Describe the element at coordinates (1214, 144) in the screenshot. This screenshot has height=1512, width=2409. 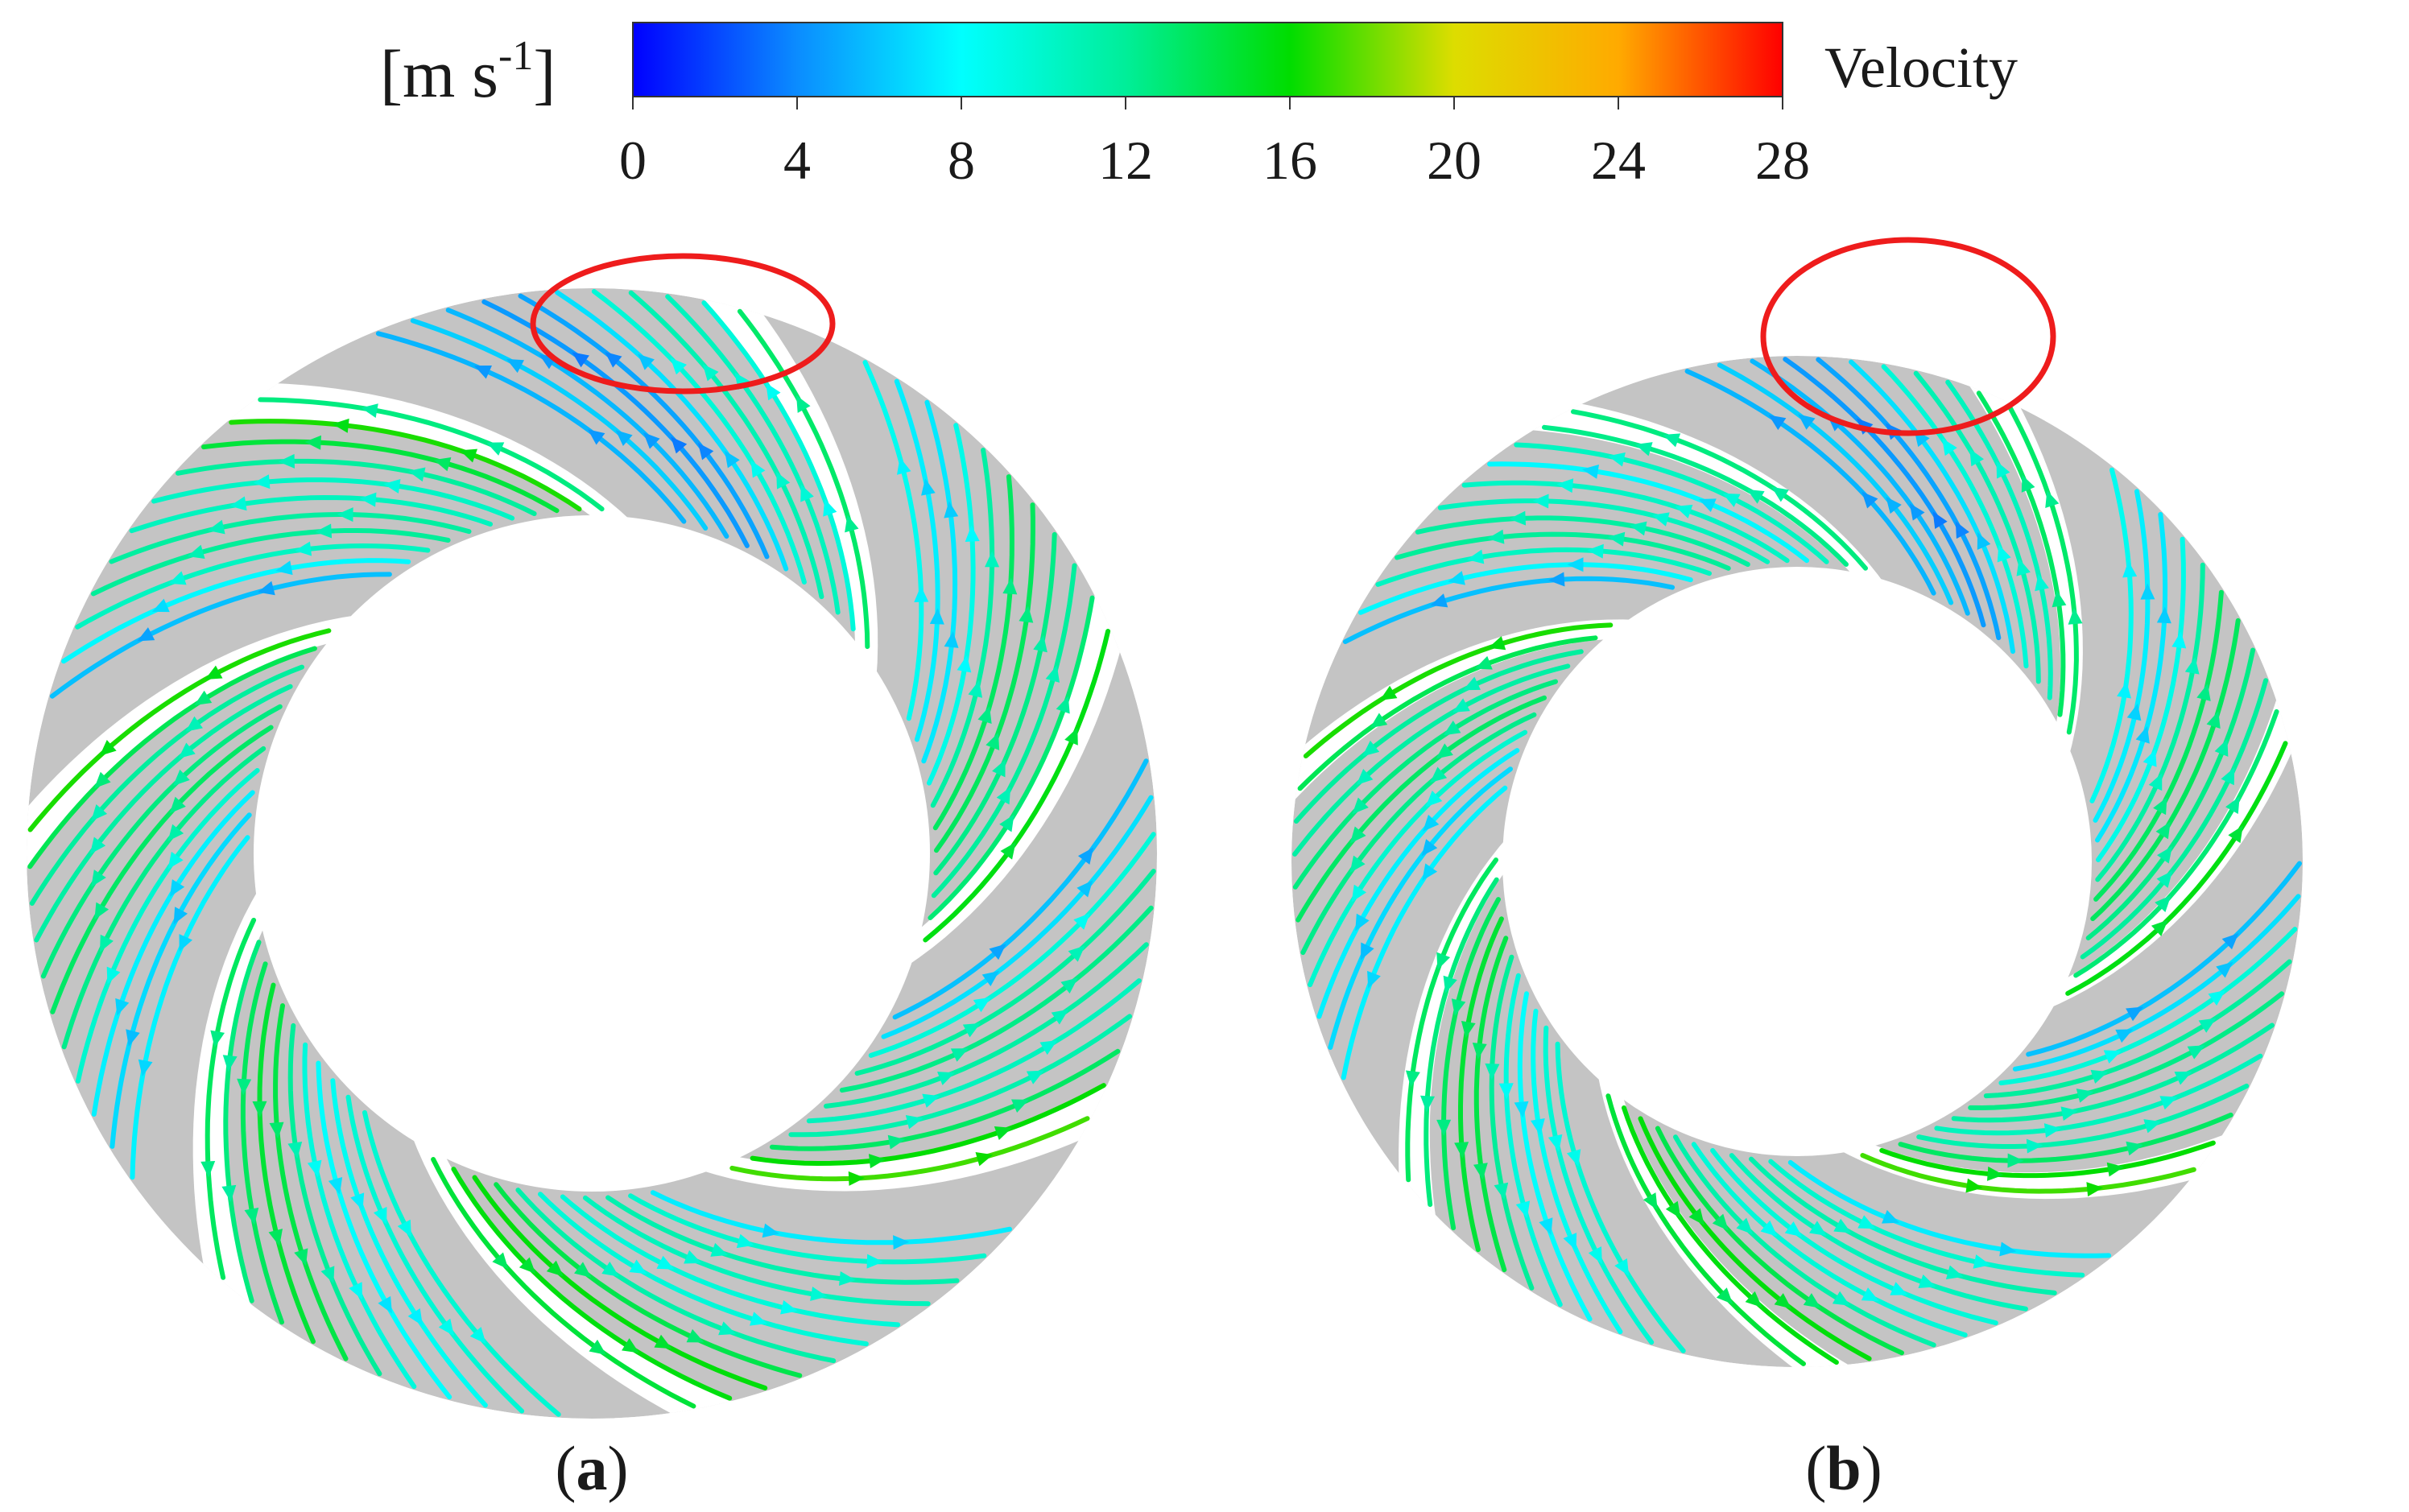
I see `colorbar-ticks: 0 4 8 12 16 20 24 28` at that location.